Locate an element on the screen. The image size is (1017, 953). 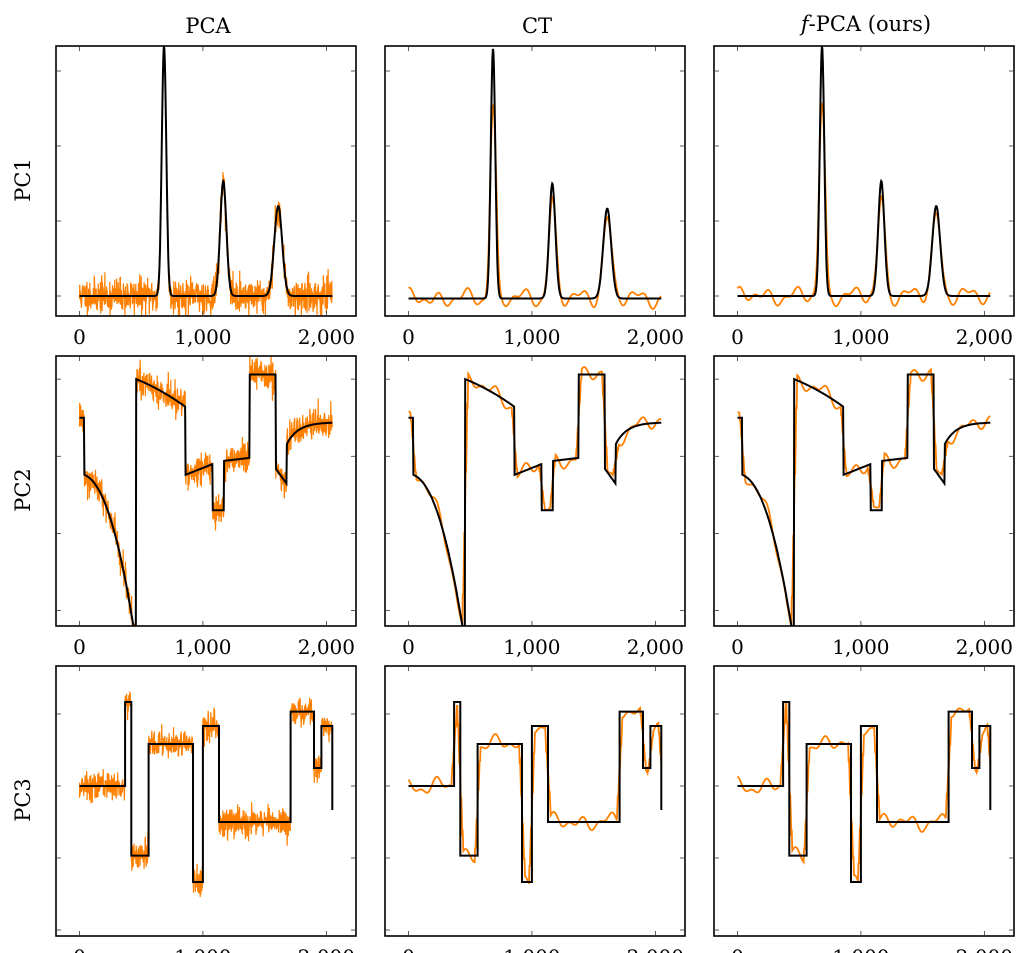
column-title-fpca: f-PCA (ours) is located at coordinates (865, 24).